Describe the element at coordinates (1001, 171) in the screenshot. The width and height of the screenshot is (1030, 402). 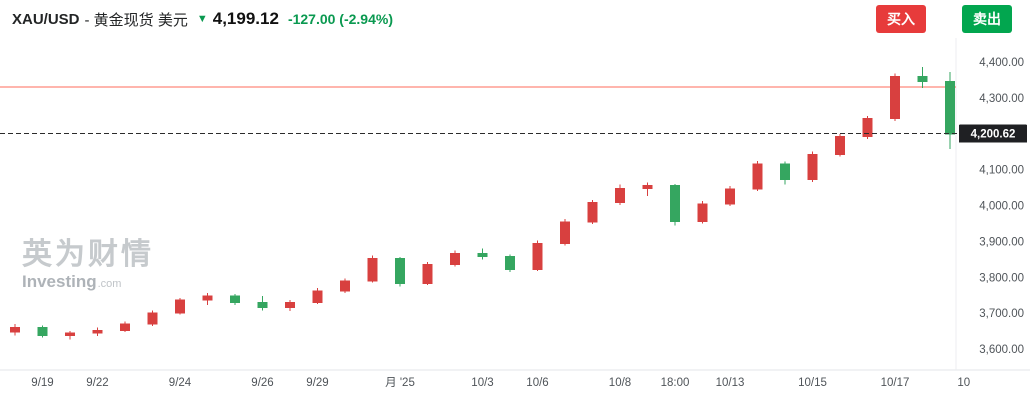
I see `y-axis-label: 4,100.00` at that location.